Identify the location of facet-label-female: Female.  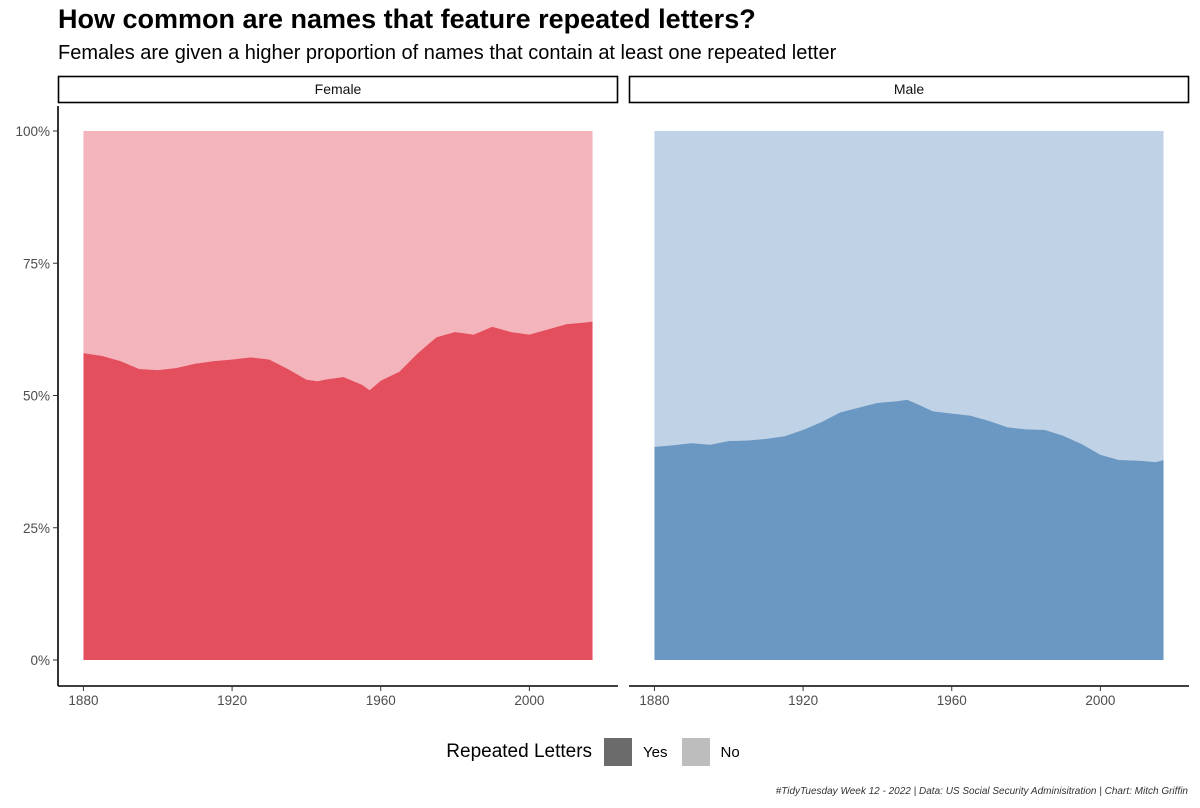
(338, 89).